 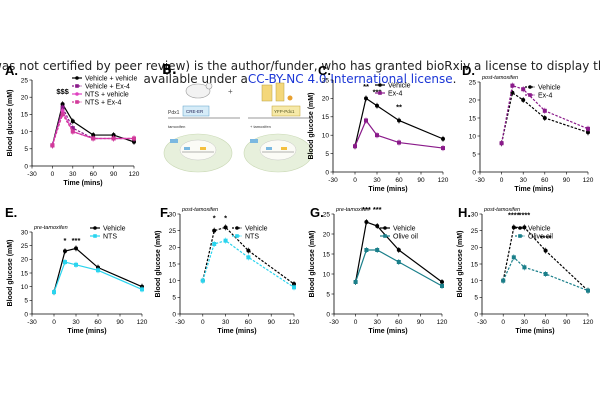 I want to click on panel-c-significance: **, so click(x=399, y=106).